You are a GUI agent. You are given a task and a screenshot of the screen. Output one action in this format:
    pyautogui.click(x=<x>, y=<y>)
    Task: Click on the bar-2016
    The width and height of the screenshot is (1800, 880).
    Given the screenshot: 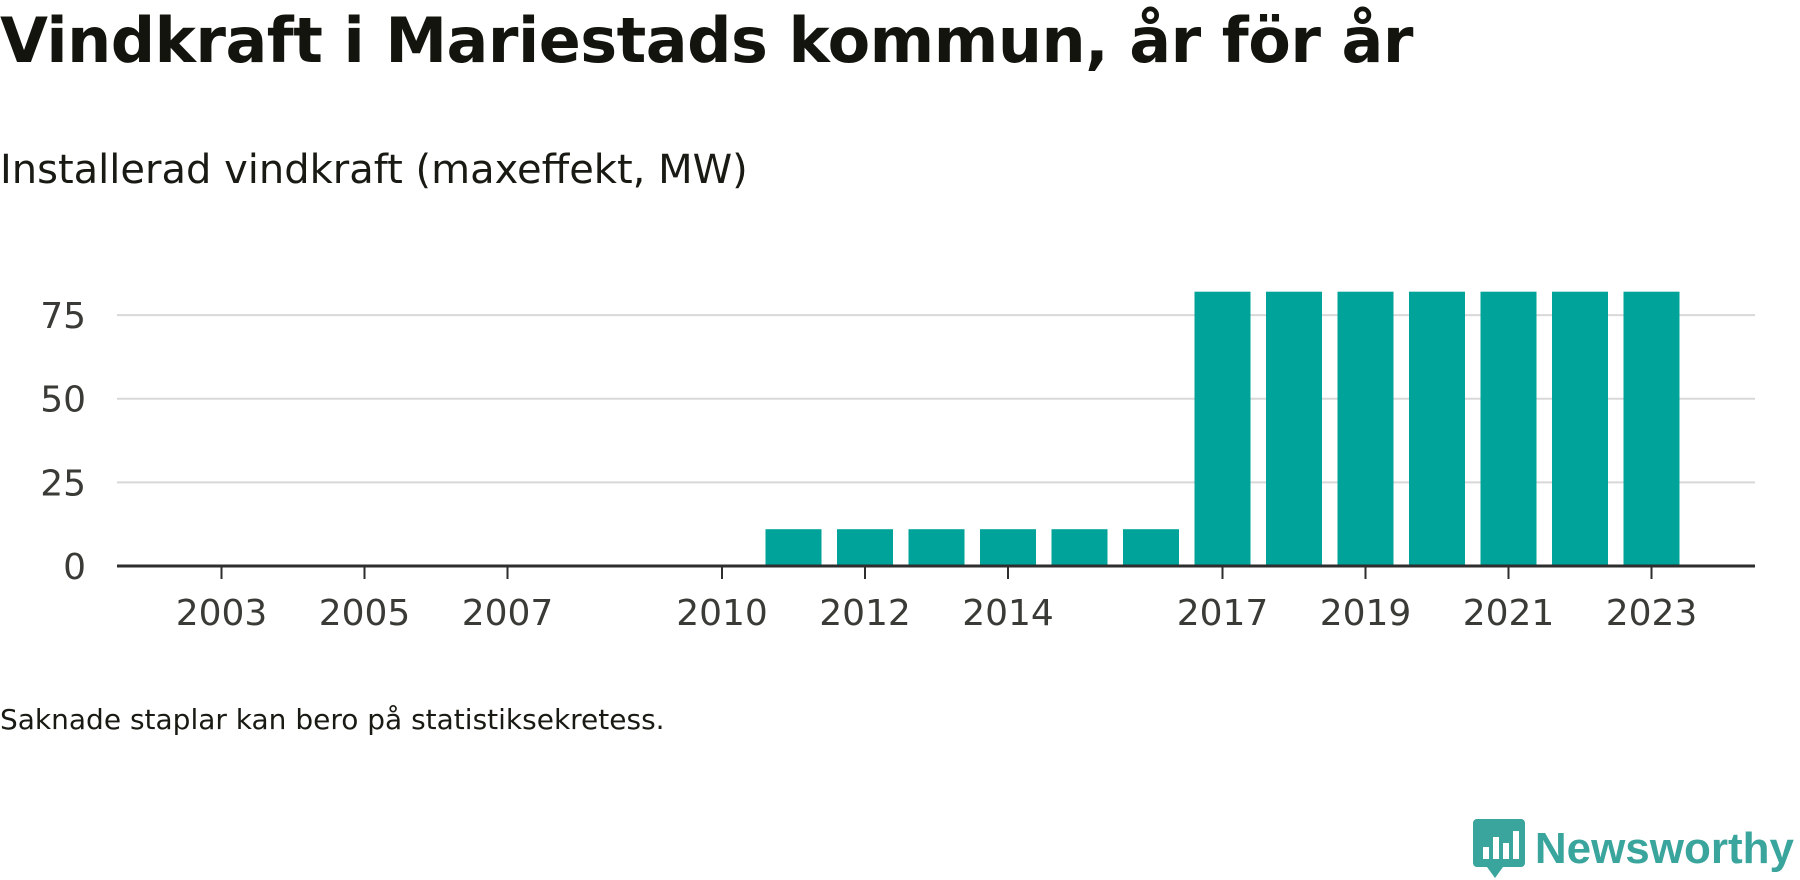 What is the action you would take?
    pyautogui.click(x=1151, y=547)
    